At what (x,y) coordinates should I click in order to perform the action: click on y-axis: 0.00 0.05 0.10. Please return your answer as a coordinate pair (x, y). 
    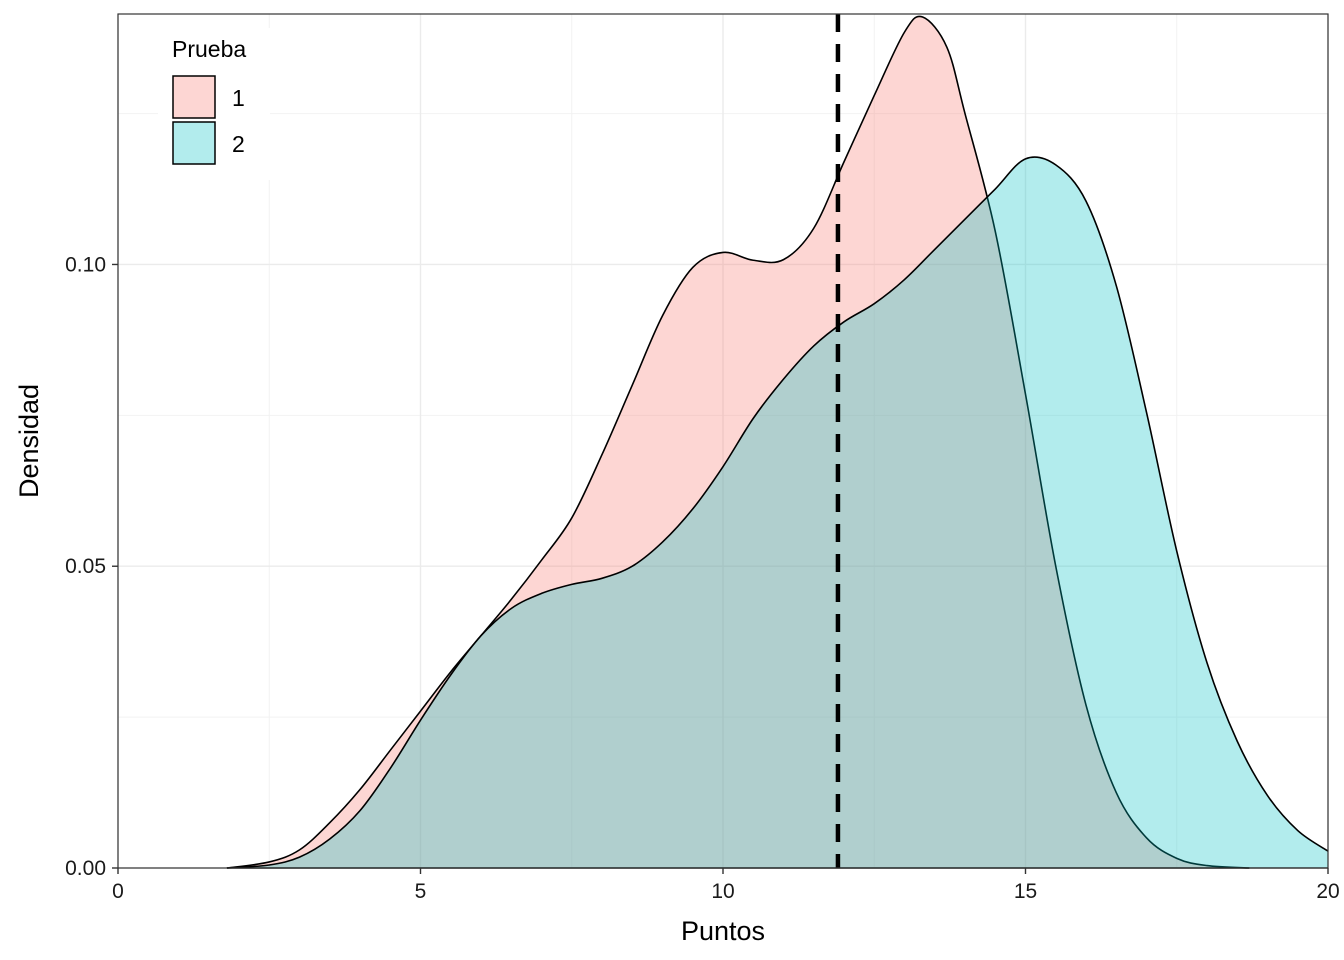
    Looking at the image, I should click on (91, 566).